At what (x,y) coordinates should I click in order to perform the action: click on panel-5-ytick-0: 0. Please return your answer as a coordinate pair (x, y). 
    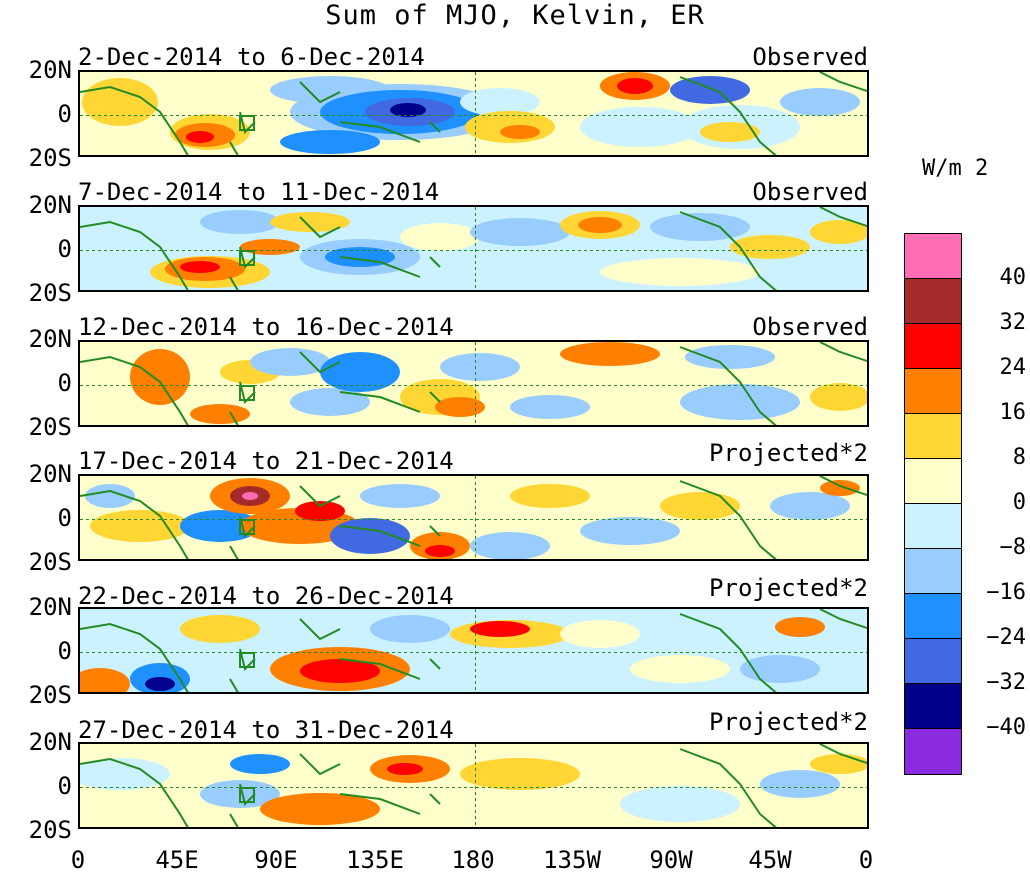
    Looking at the image, I should click on (64, 651).